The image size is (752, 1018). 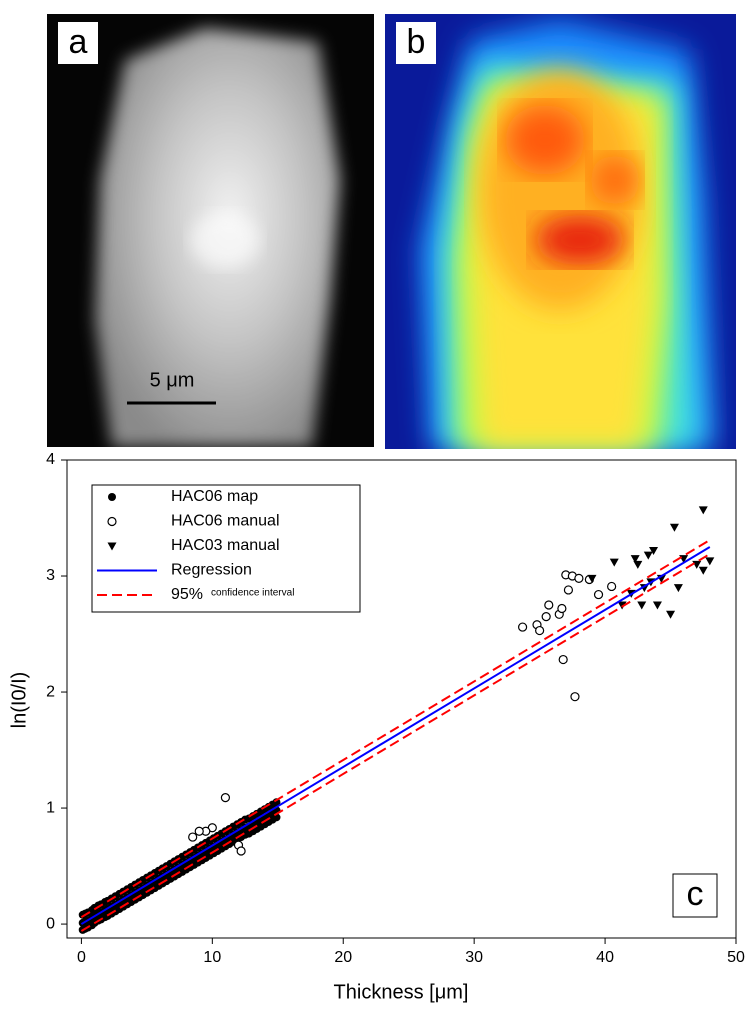 I want to click on x-axis-label: Thickness [μm], so click(x=401, y=992).